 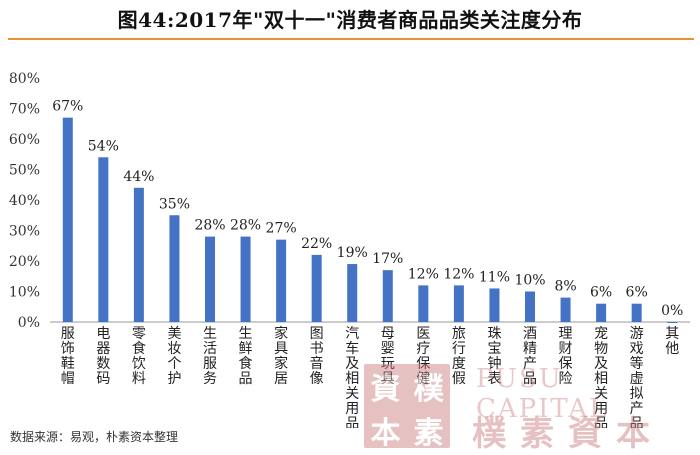 What do you see at coordinates (428, 433) in the screenshot?
I see `watermark-seal-char: 素` at bounding box center [428, 433].